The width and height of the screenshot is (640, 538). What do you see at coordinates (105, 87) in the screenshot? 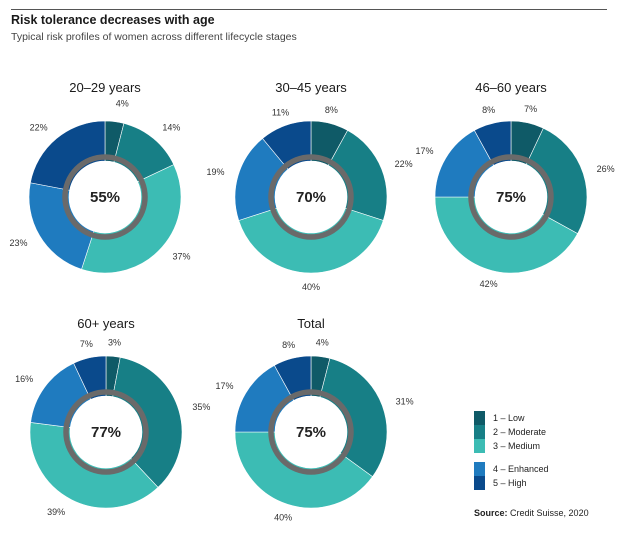
I see `donut-title: 20–29 years` at bounding box center [105, 87].